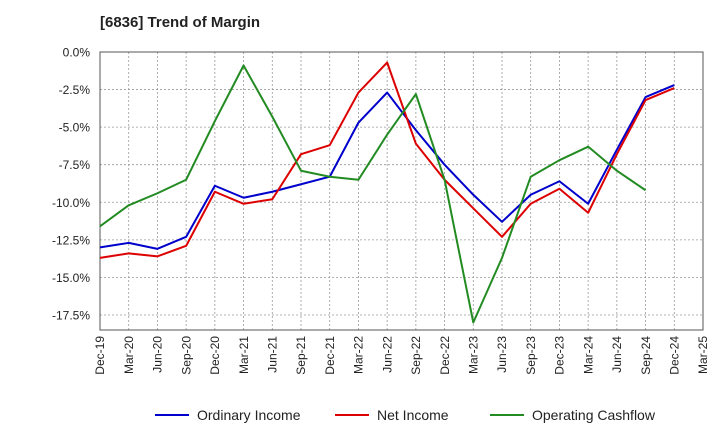  What do you see at coordinates (71, 203) in the screenshot?
I see `y-tick-label: -10.0%` at bounding box center [71, 203].